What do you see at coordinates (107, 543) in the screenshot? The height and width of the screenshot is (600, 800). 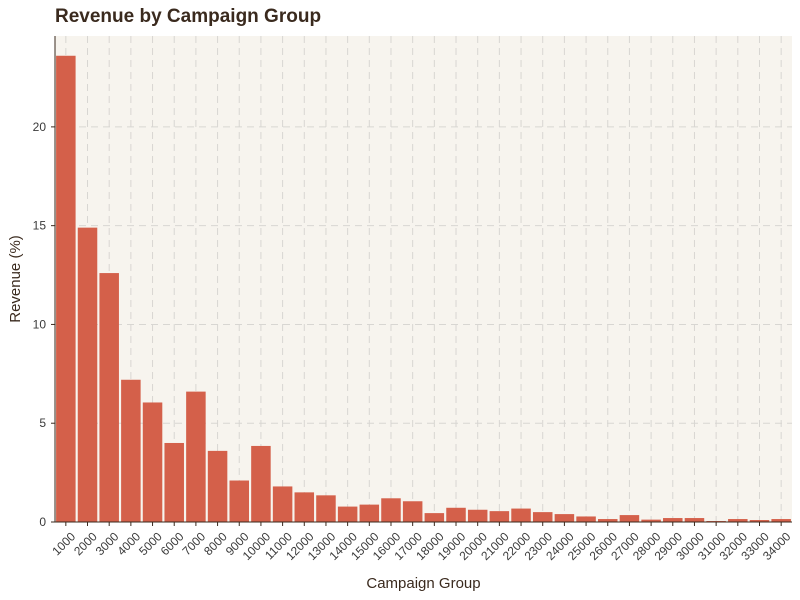 I see `x-tick-label: 3000` at bounding box center [107, 543].